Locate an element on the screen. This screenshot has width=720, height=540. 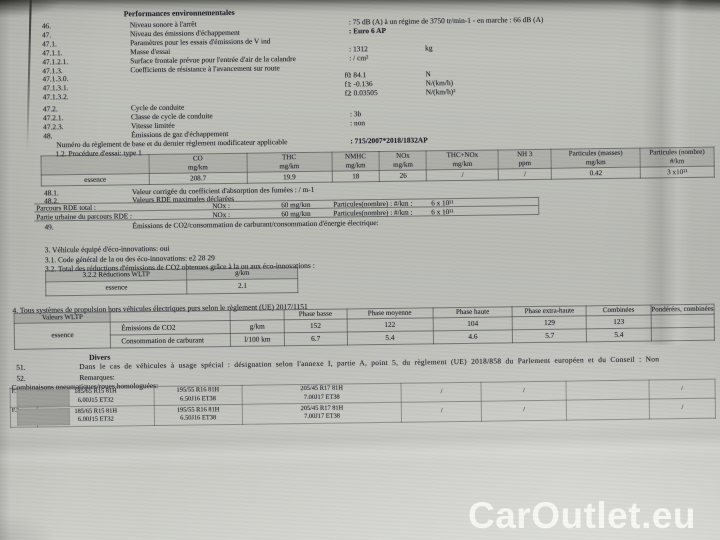
table-cell: 18 is located at coordinates (355, 176).